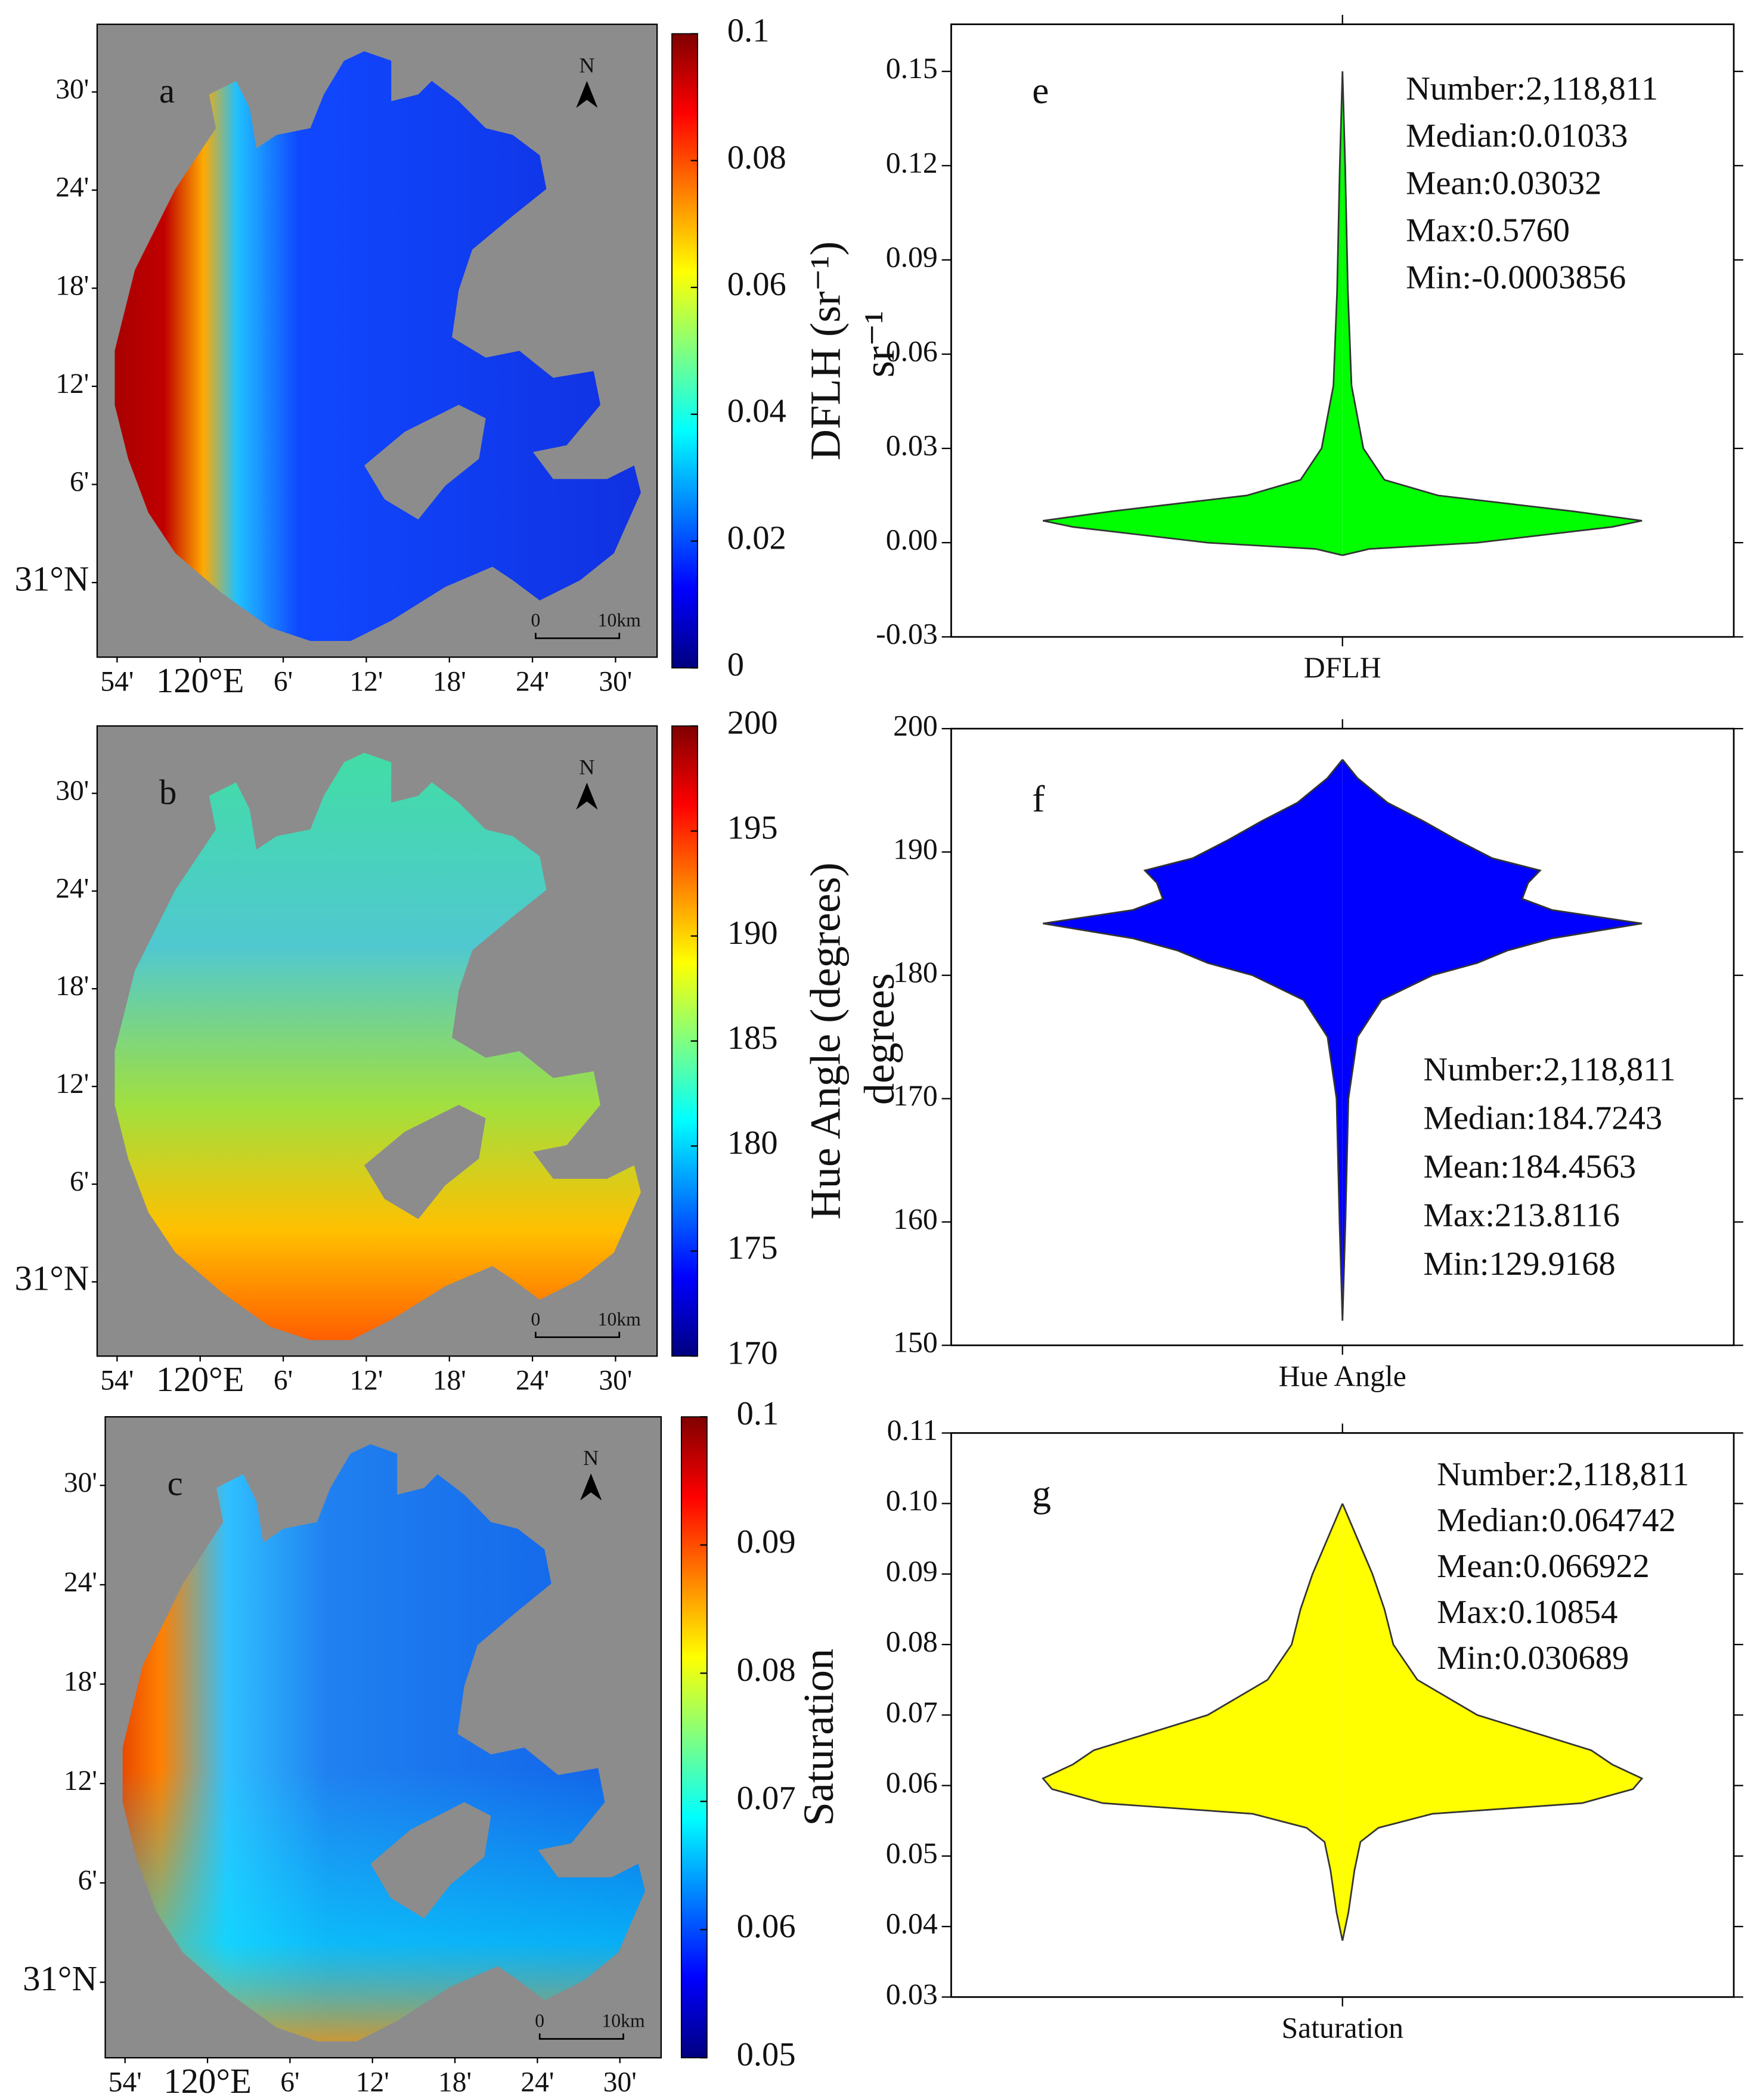 This screenshot has width=1754, height=2100. What do you see at coordinates (915, 848) in the screenshot?
I see `y-tick-label: 190` at bounding box center [915, 848].